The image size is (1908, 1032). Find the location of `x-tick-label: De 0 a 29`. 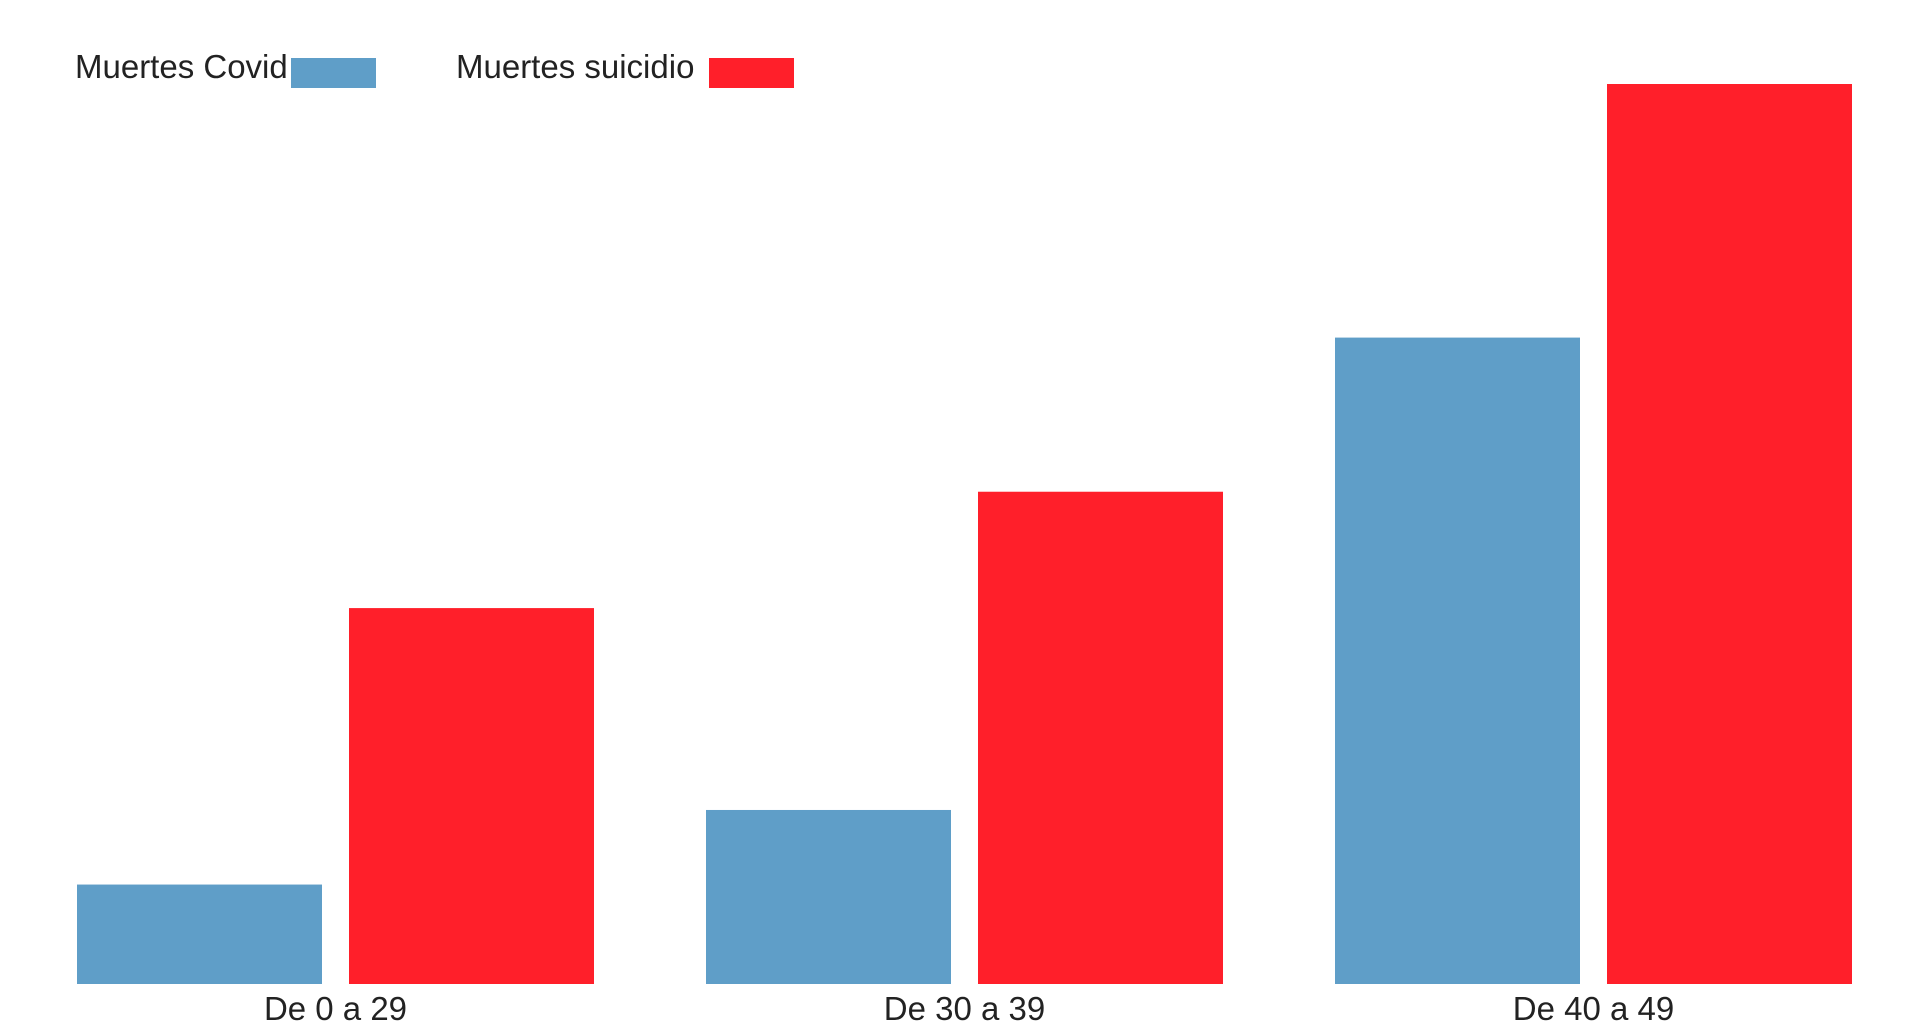

x-tick-label: De 0 a 29 is located at coordinates (335, 1008).